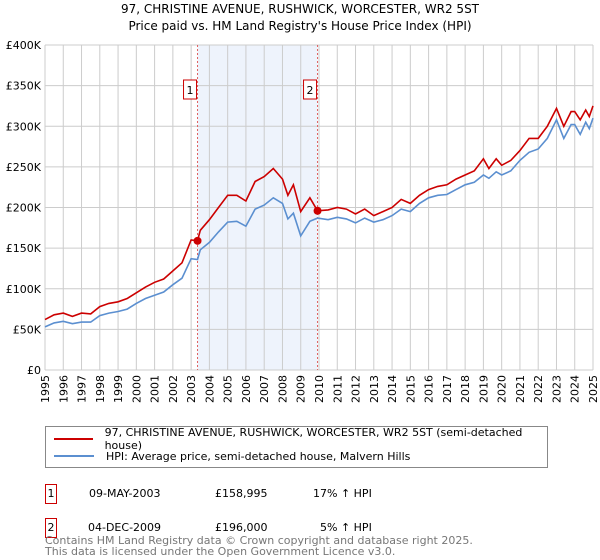 The width and height of the screenshot is (600, 560). What do you see at coordinates (63, 389) in the screenshot?
I see `x-tick-label: 1996` at bounding box center [63, 389].